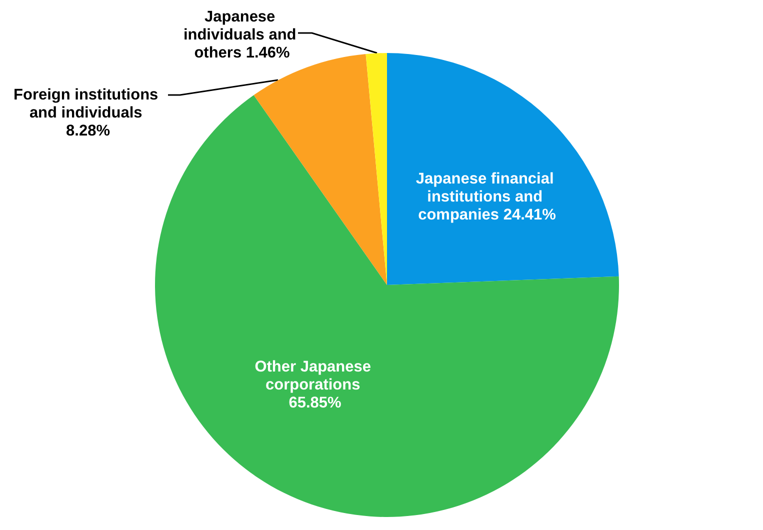 The height and width of the screenshot is (530, 763). I want to click on slice-label: Foreign institutions and individuals, so click(88, 104).